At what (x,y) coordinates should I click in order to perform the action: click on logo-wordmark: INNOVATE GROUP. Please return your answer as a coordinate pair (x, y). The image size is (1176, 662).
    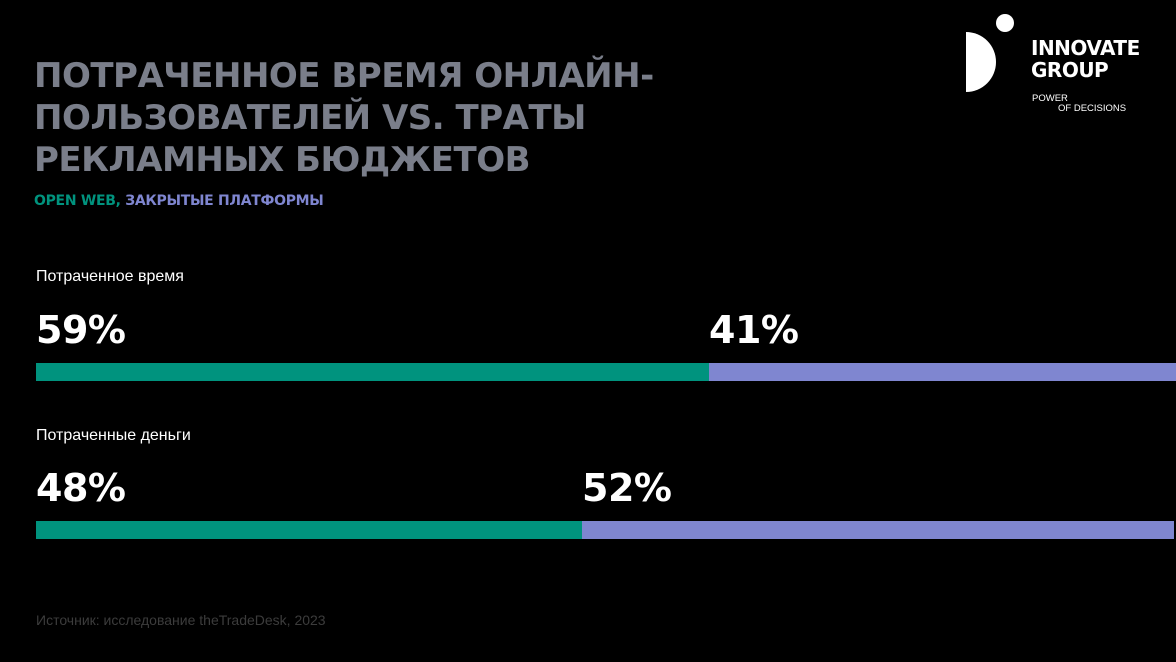
    Looking at the image, I should click on (1085, 59).